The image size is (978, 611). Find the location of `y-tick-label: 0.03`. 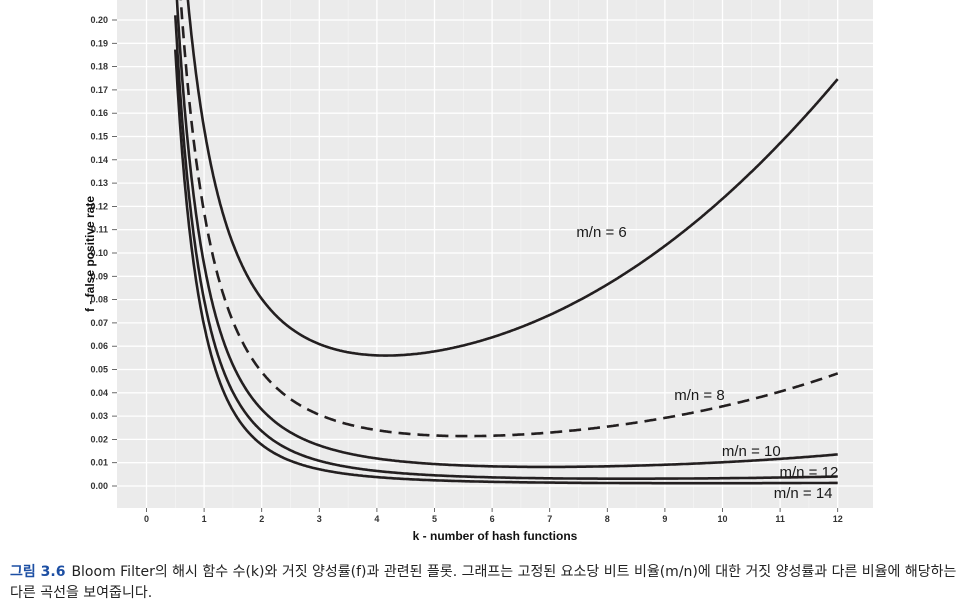

y-tick-label: 0.03 is located at coordinates (99, 416).